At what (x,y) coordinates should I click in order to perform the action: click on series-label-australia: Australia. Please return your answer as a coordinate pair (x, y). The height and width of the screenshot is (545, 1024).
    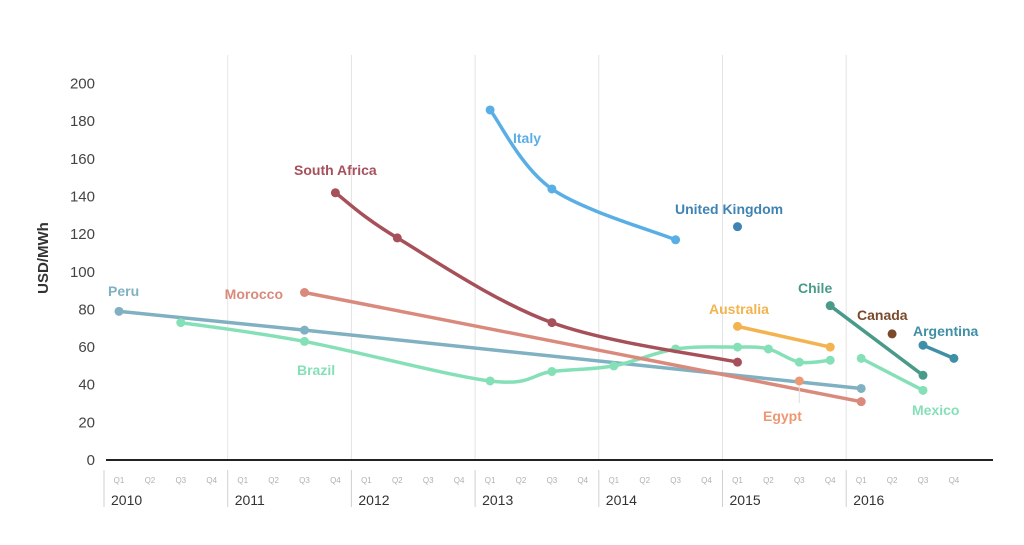
    Looking at the image, I should click on (739, 309).